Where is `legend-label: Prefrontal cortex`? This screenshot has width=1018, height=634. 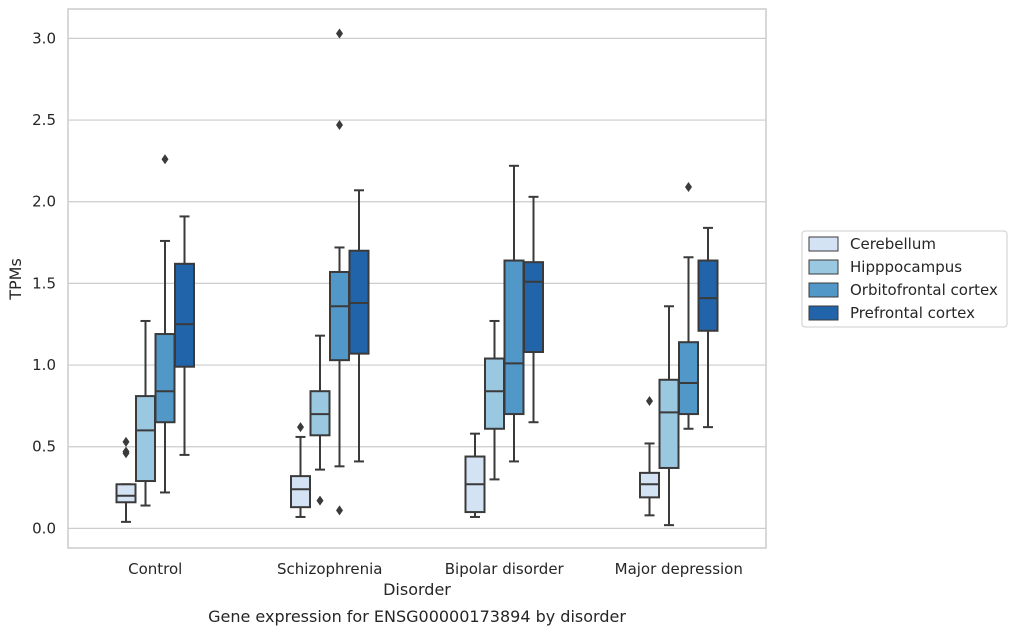 legend-label: Prefrontal cortex is located at coordinates (912, 313).